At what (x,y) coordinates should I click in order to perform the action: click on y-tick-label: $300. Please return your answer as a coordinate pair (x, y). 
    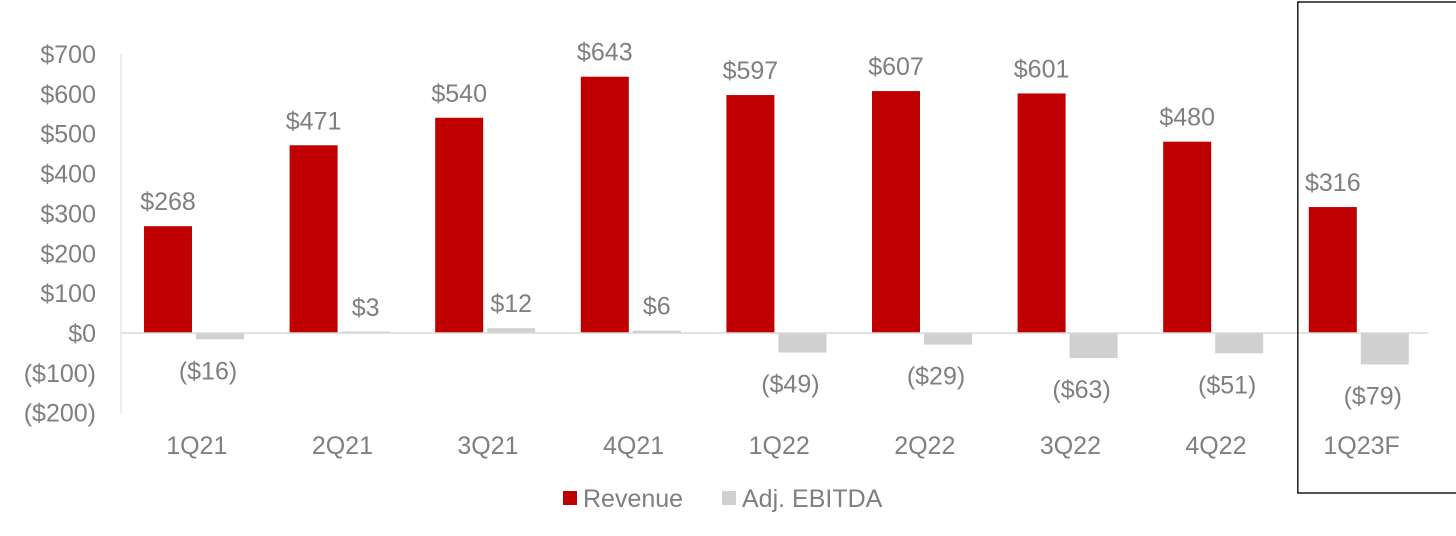
    Looking at the image, I should click on (68, 214).